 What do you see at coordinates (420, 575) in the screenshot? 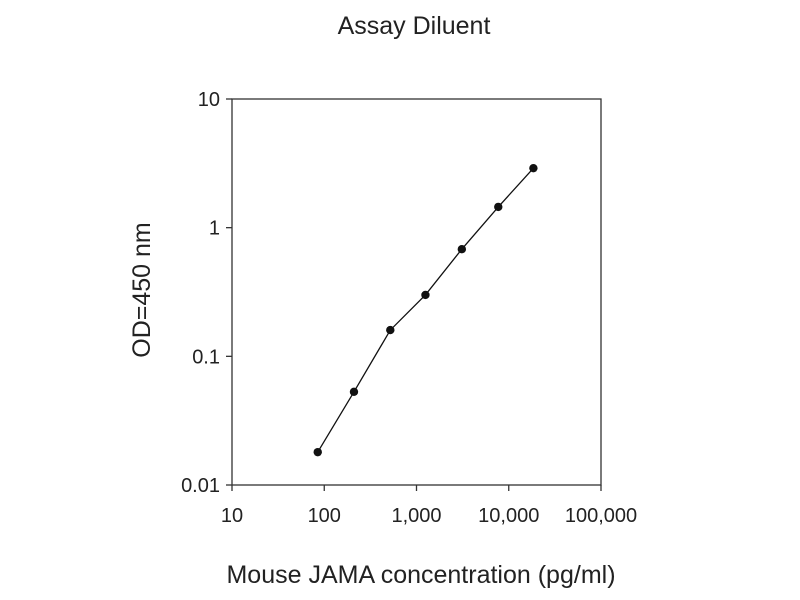
I see `x-axis-label: Mouse JAMA concentration (pg/ml)` at bounding box center [420, 575].